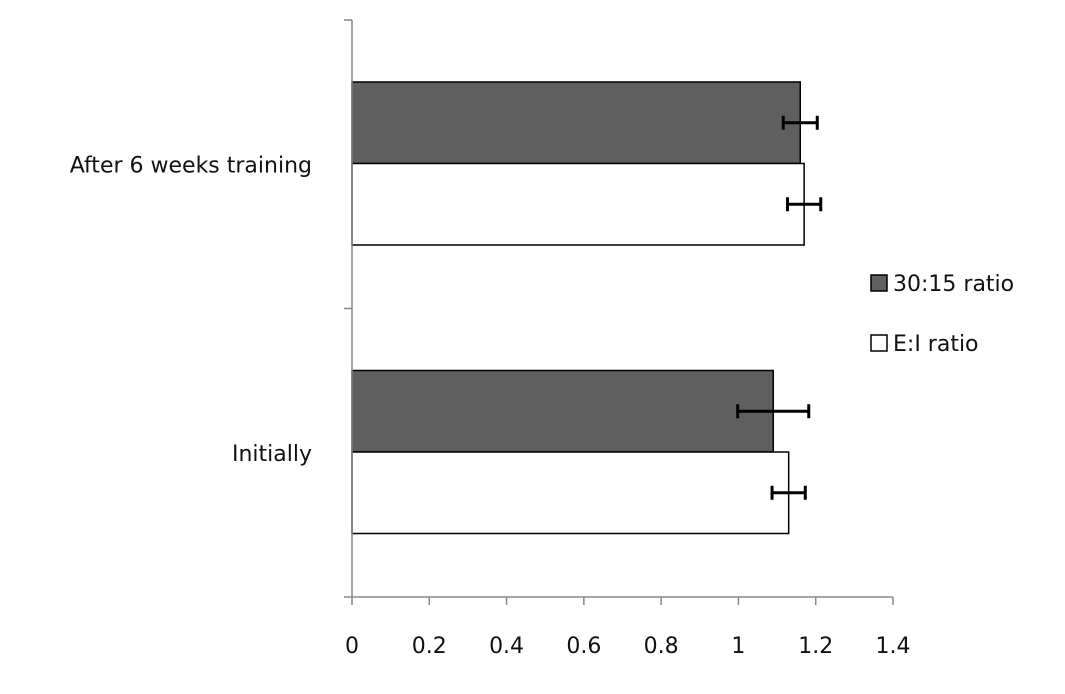 Image resolution: width=1065 pixels, height=694 pixels. What do you see at coordinates (815, 646) in the screenshot?
I see `x-tick-label: 1.2` at bounding box center [815, 646].